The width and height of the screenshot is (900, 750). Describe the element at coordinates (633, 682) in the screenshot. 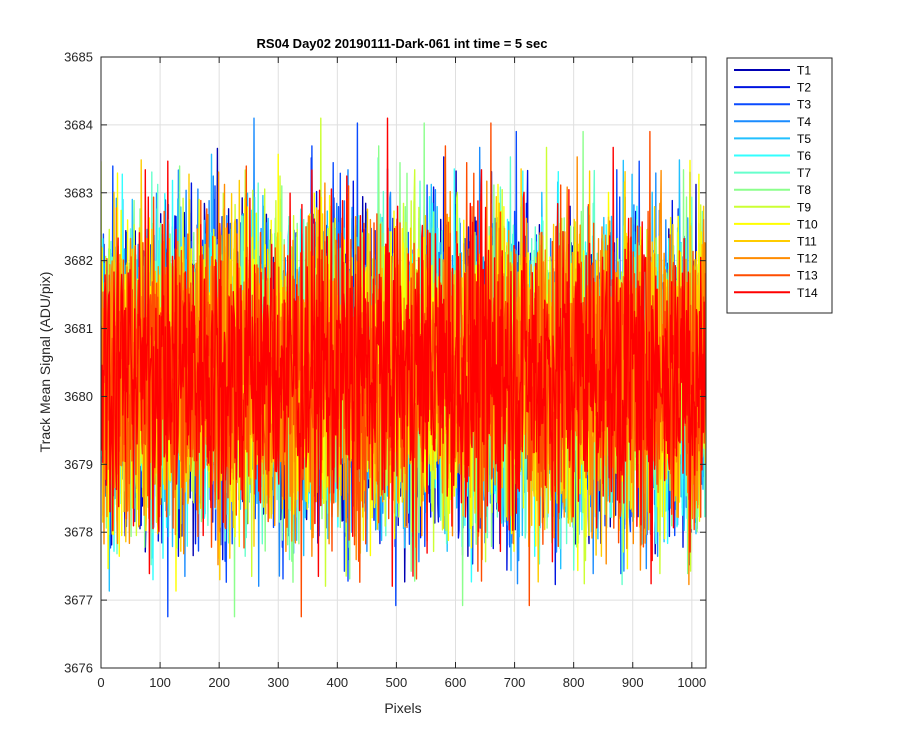

I see `x-tick-label: 900` at that location.